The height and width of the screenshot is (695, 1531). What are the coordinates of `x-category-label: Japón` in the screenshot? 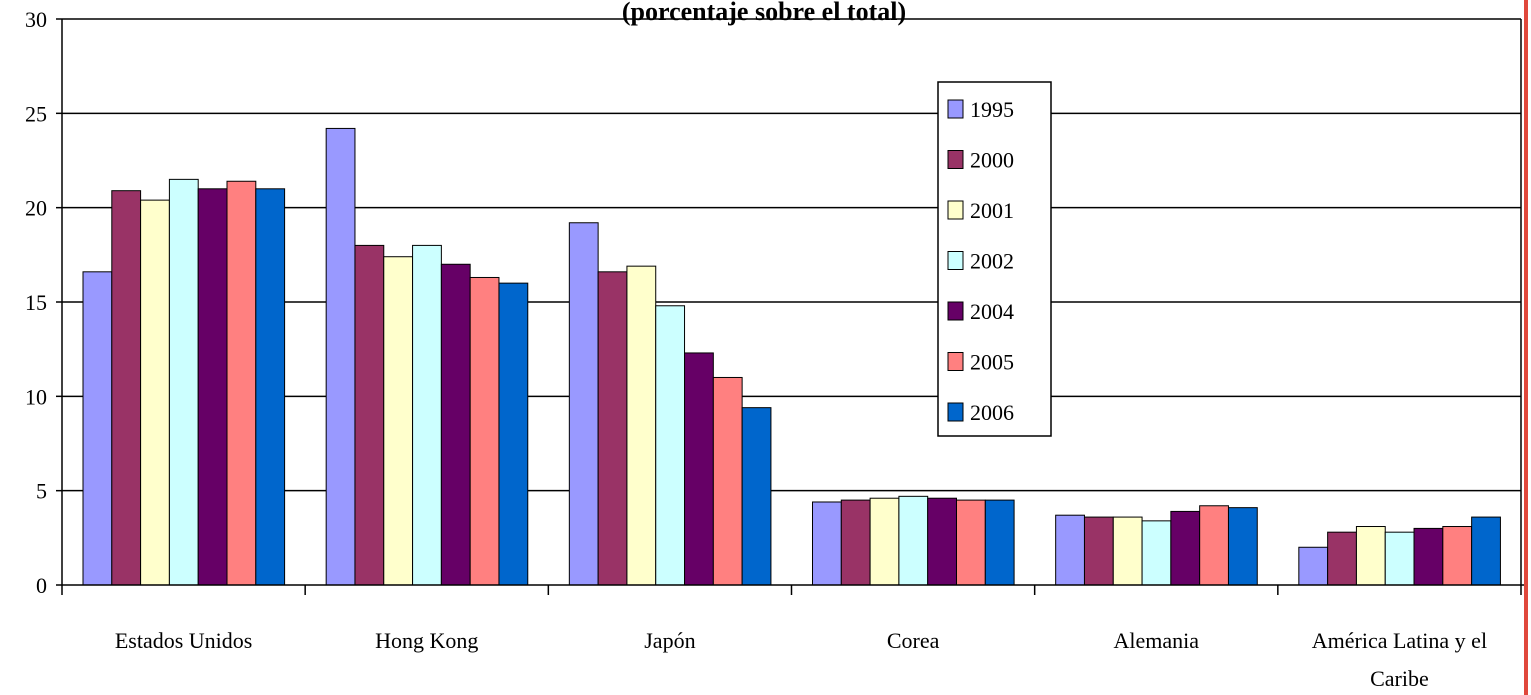 It's located at (669, 640).